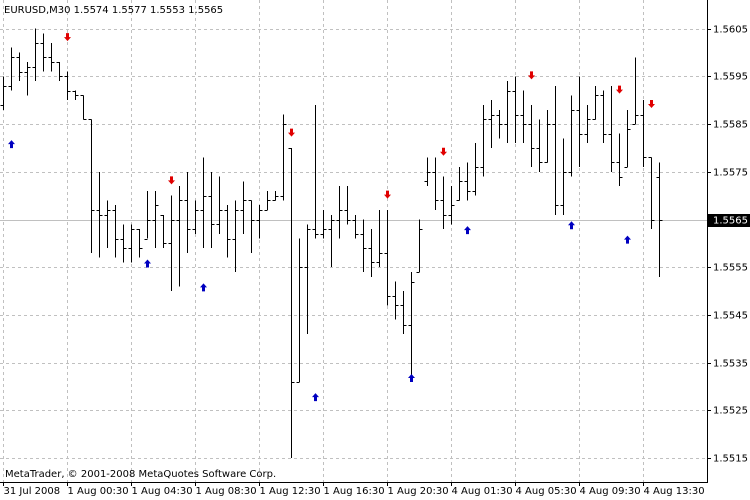 This screenshot has width=750, height=500. Describe the element at coordinates (730, 268) in the screenshot. I see `y-tick-label: 1.5555` at that location.